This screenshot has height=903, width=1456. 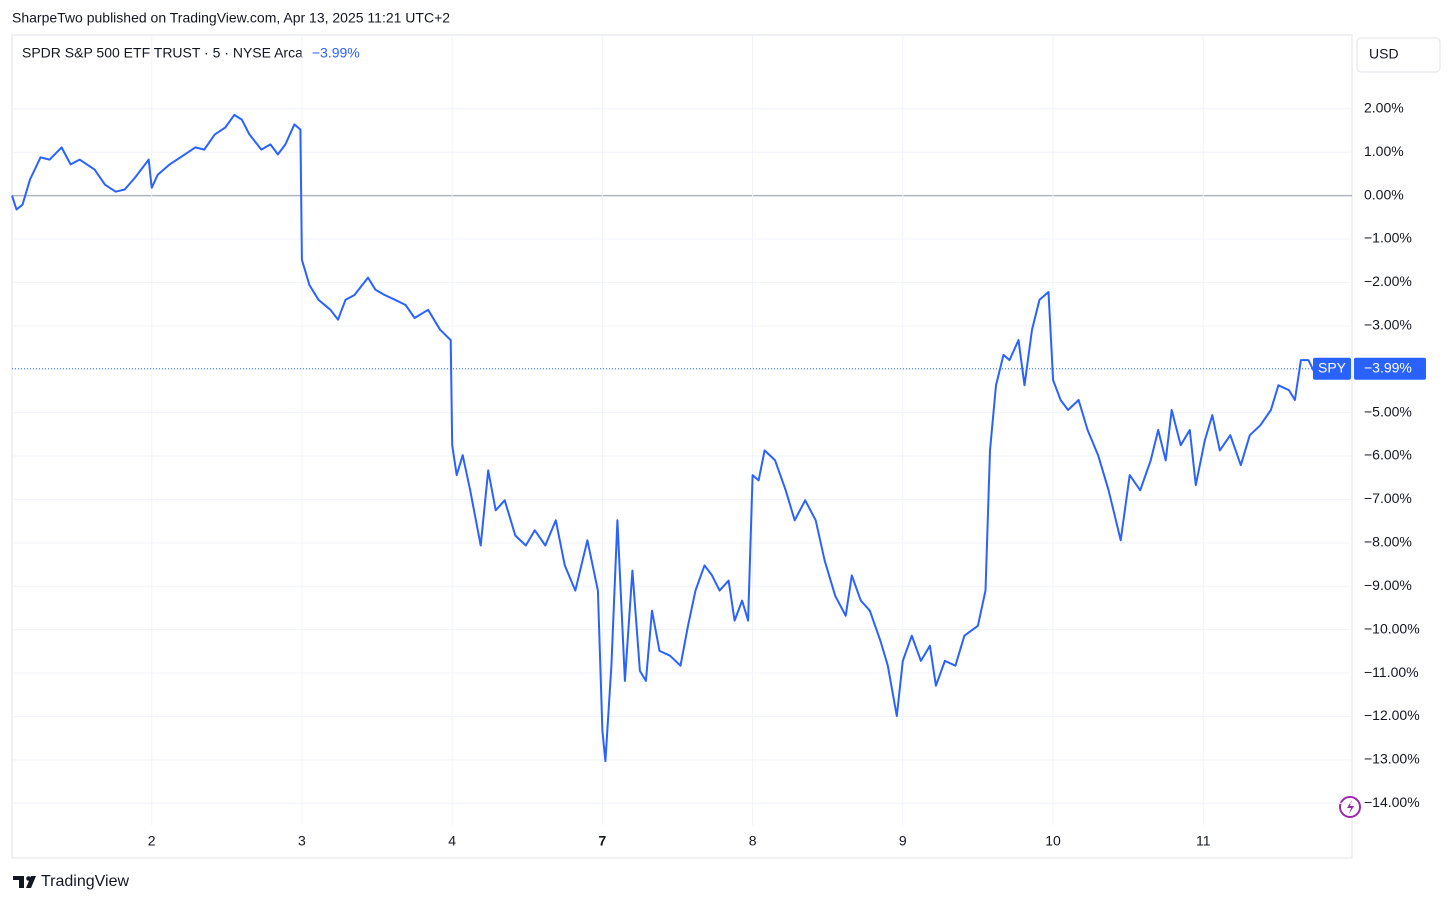 I want to click on alert-bolt, so click(x=1350, y=807).